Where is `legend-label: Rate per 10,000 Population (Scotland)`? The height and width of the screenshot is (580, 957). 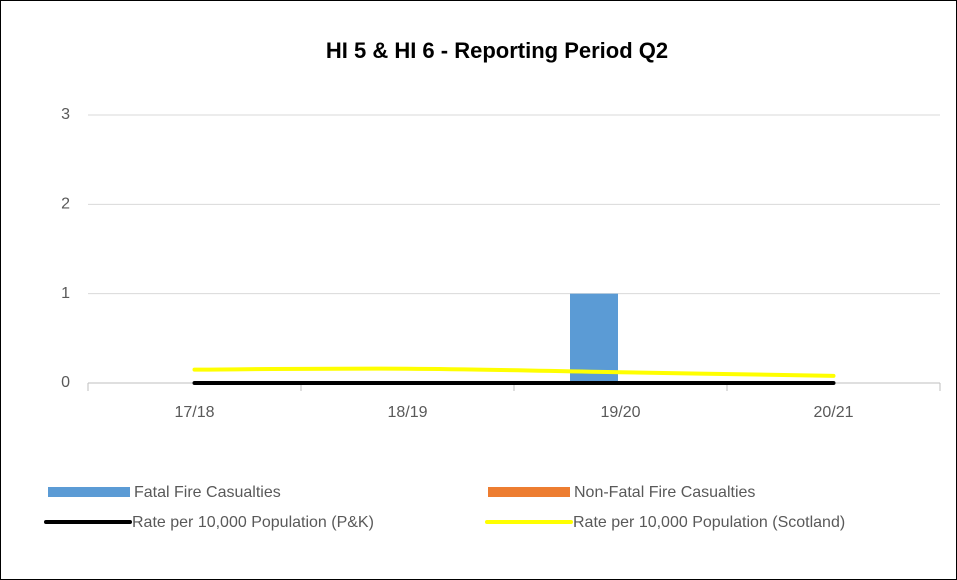
legend-label: Rate per 10,000 Population (Scotland) is located at coordinates (709, 522).